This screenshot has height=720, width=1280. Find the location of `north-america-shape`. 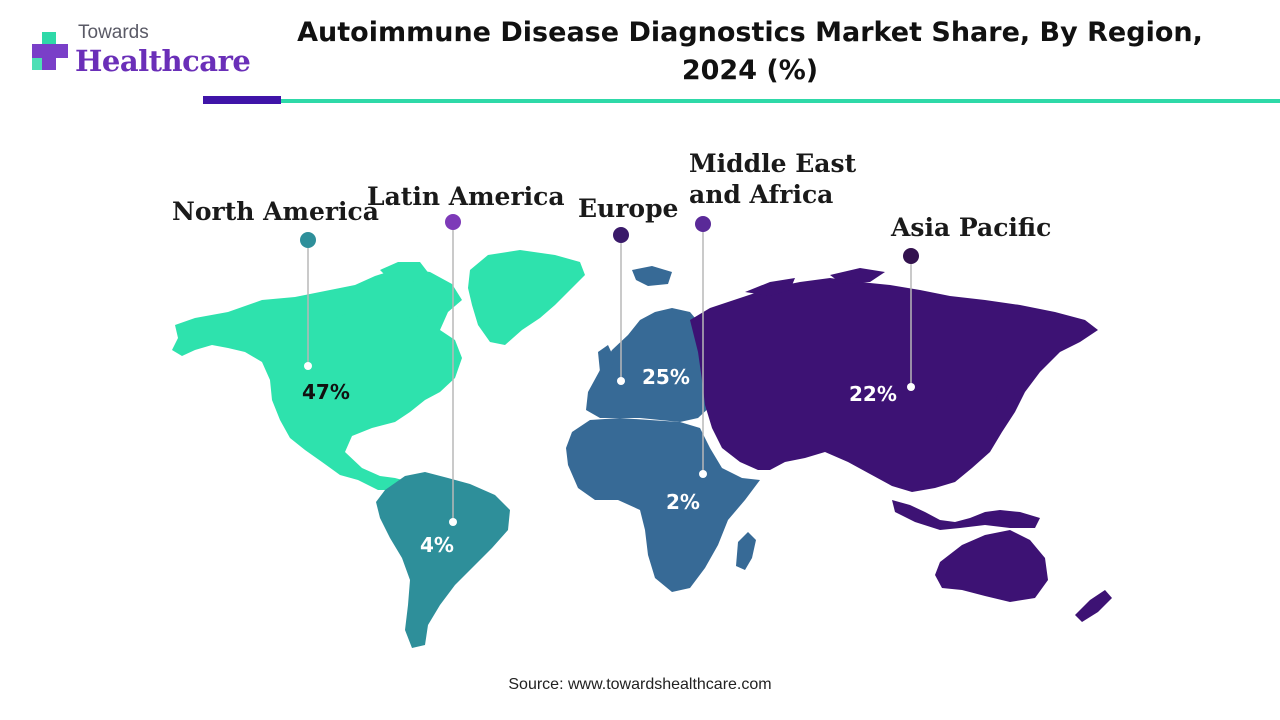

north-america-shape is located at coordinates (378, 370).